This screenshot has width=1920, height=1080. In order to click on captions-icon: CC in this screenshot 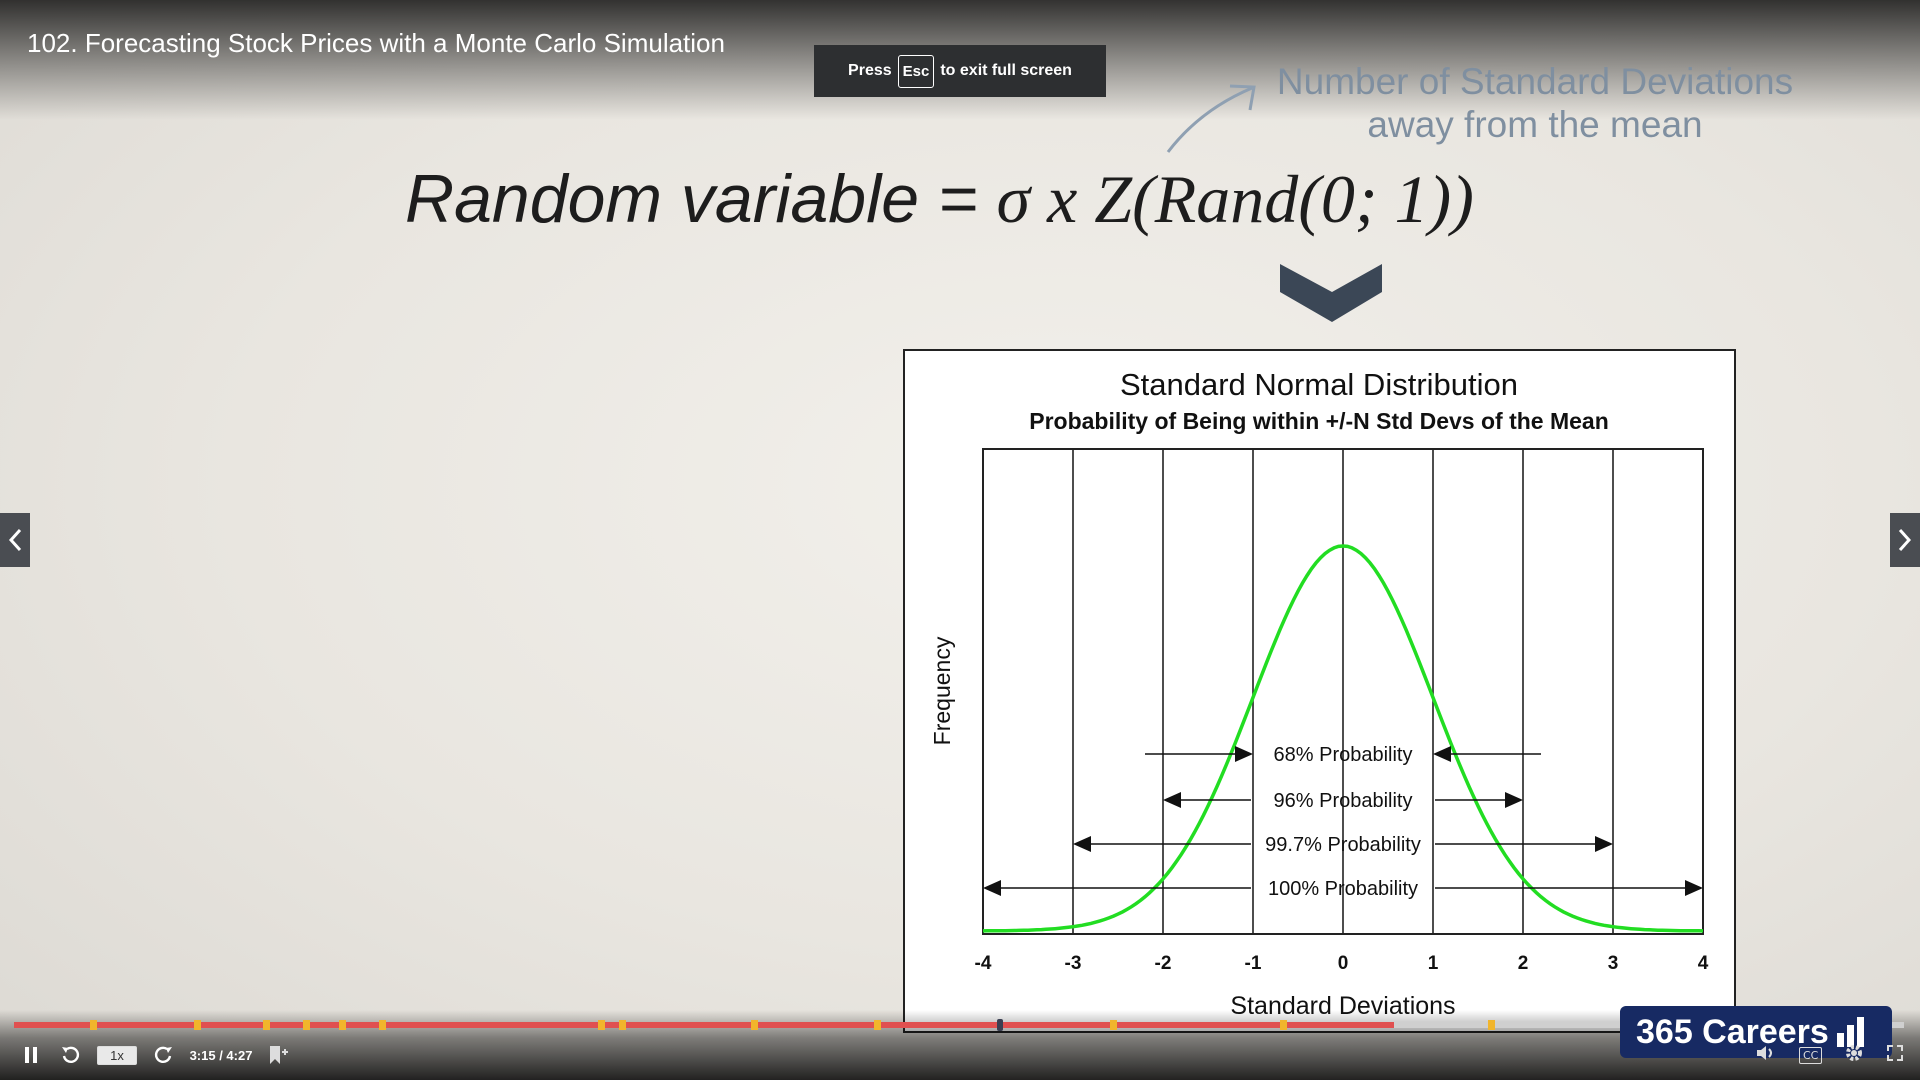, I will do `click(1811, 1055)`.